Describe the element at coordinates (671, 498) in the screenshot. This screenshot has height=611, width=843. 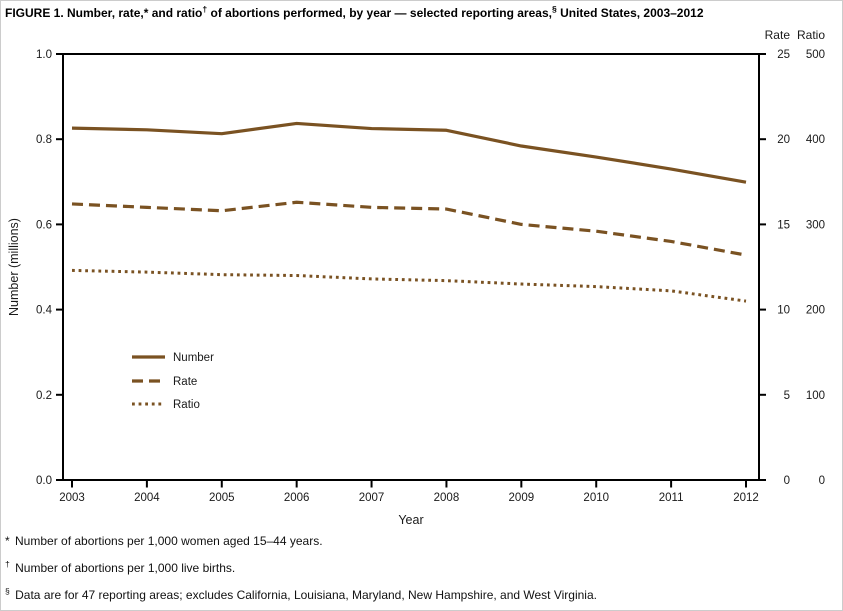
I see `x-axis-tick-label: 2011` at that location.